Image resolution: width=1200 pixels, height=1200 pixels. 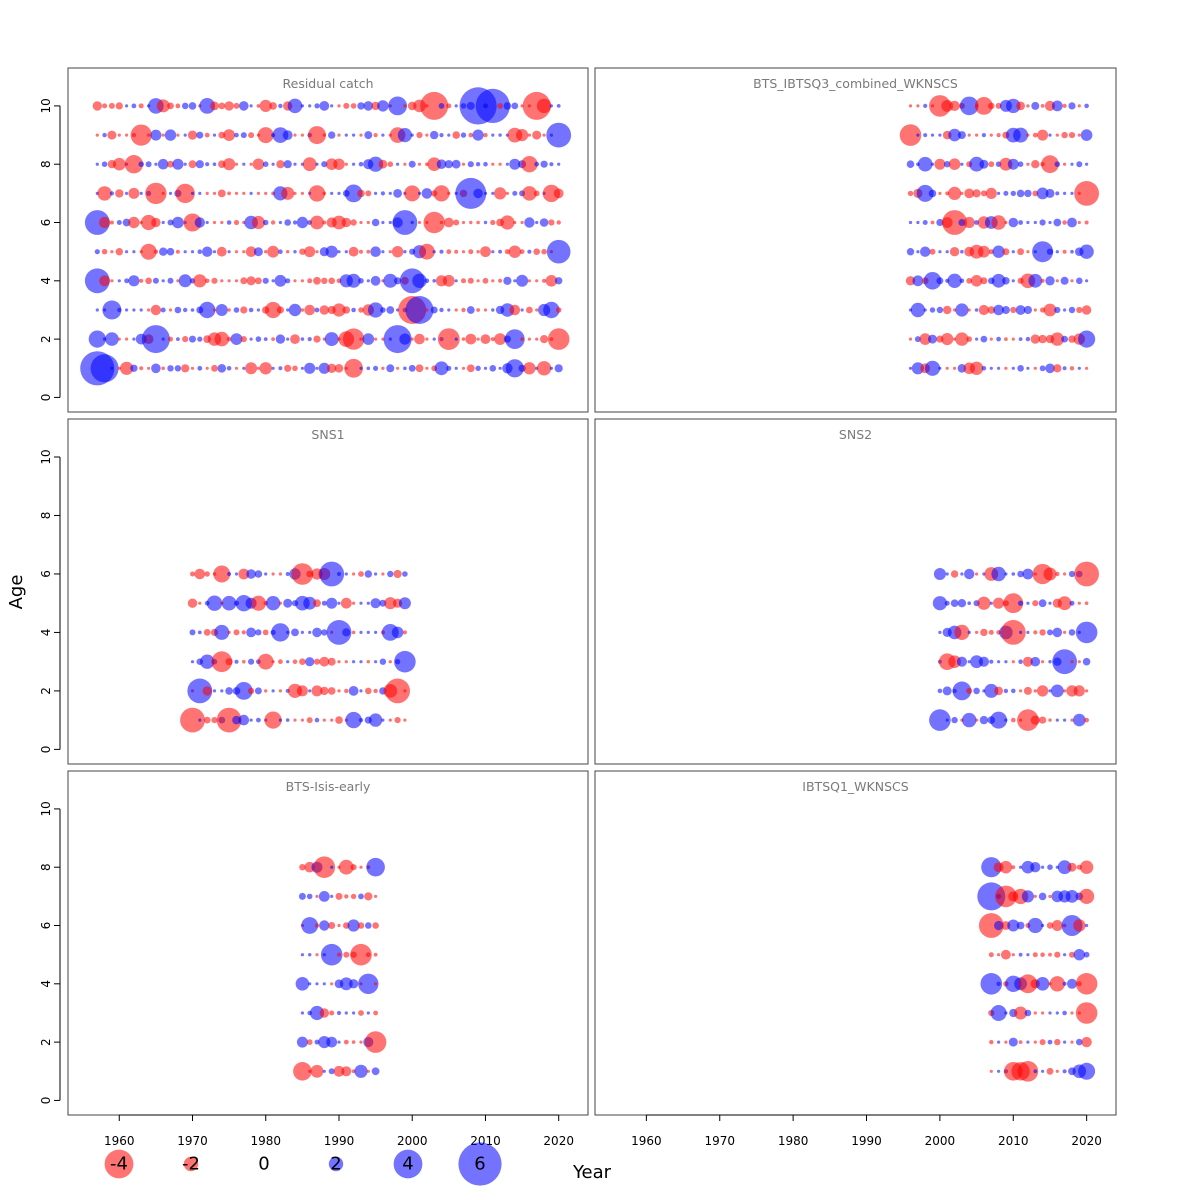 What do you see at coordinates (46, 281) in the screenshot?
I see `y-tick-label: 4` at bounding box center [46, 281].